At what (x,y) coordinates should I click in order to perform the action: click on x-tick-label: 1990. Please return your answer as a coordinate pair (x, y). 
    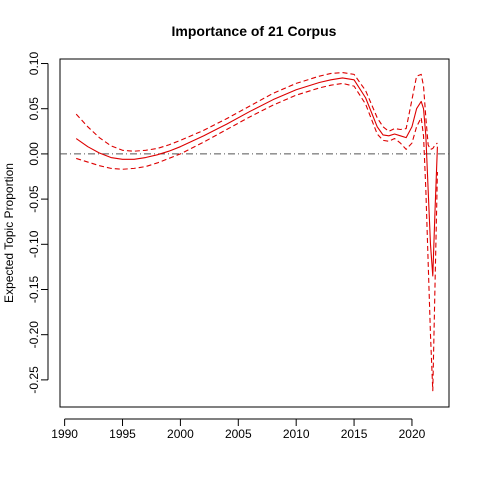
    Looking at the image, I should click on (64, 434).